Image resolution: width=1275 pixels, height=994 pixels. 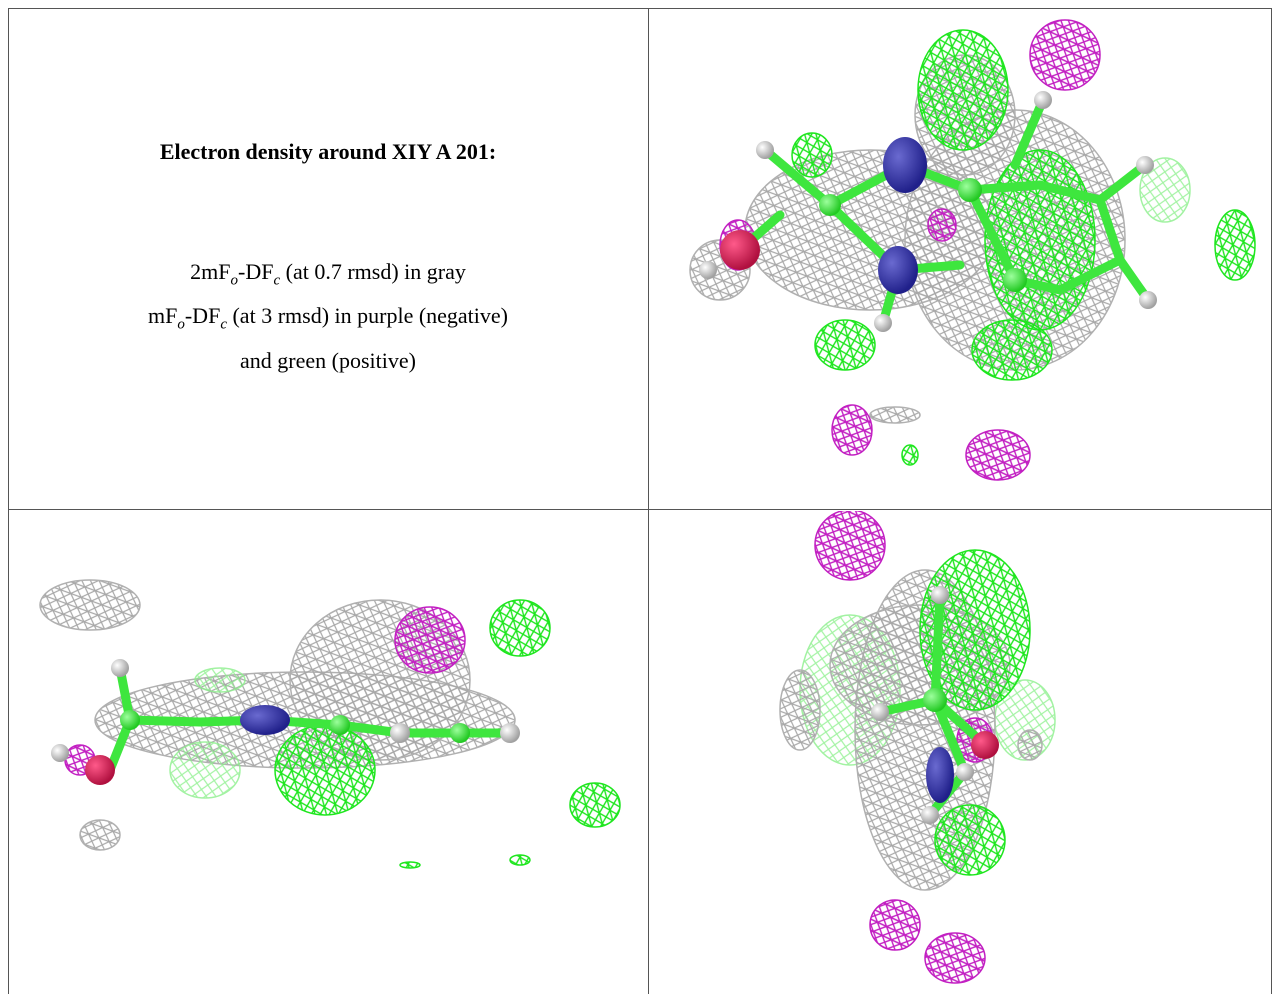 What do you see at coordinates (328, 151) in the screenshot?
I see `caption-title: Electron density around XIY A 201:` at bounding box center [328, 151].